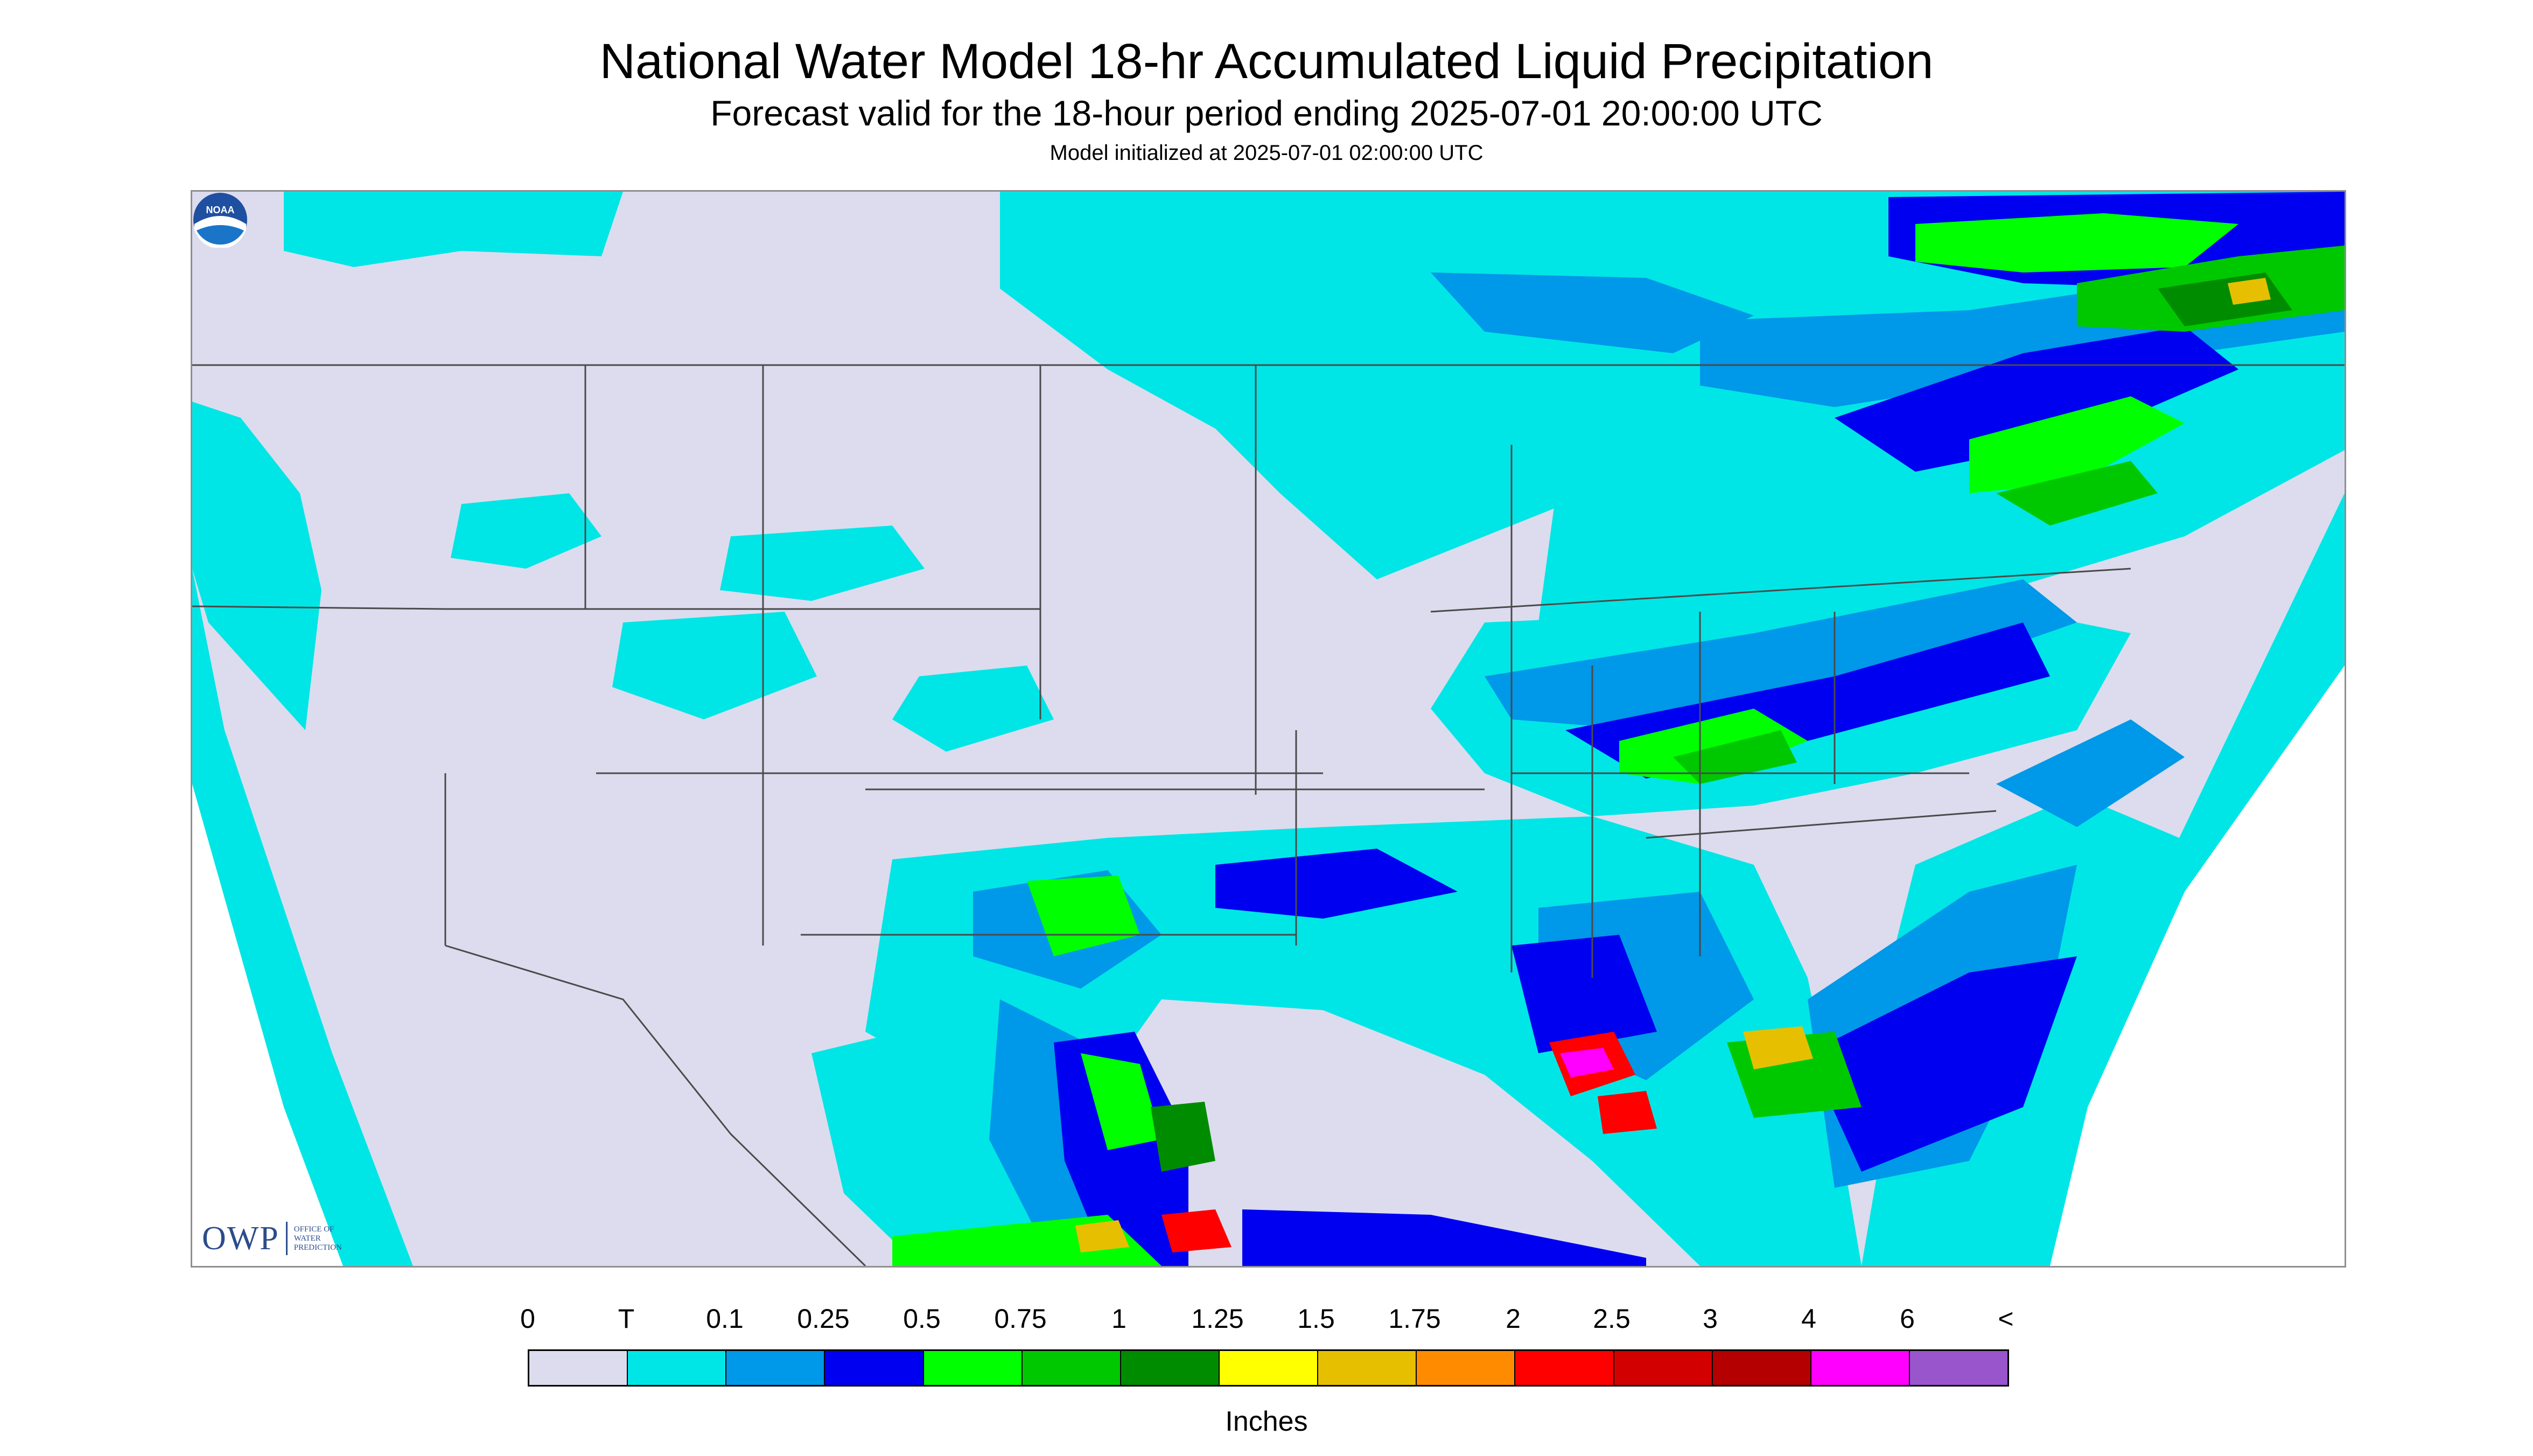 The width and height of the screenshot is (2533, 1456). Describe the element at coordinates (1409, 1142) in the screenshot. I see `p2-precip-layer` at that location.